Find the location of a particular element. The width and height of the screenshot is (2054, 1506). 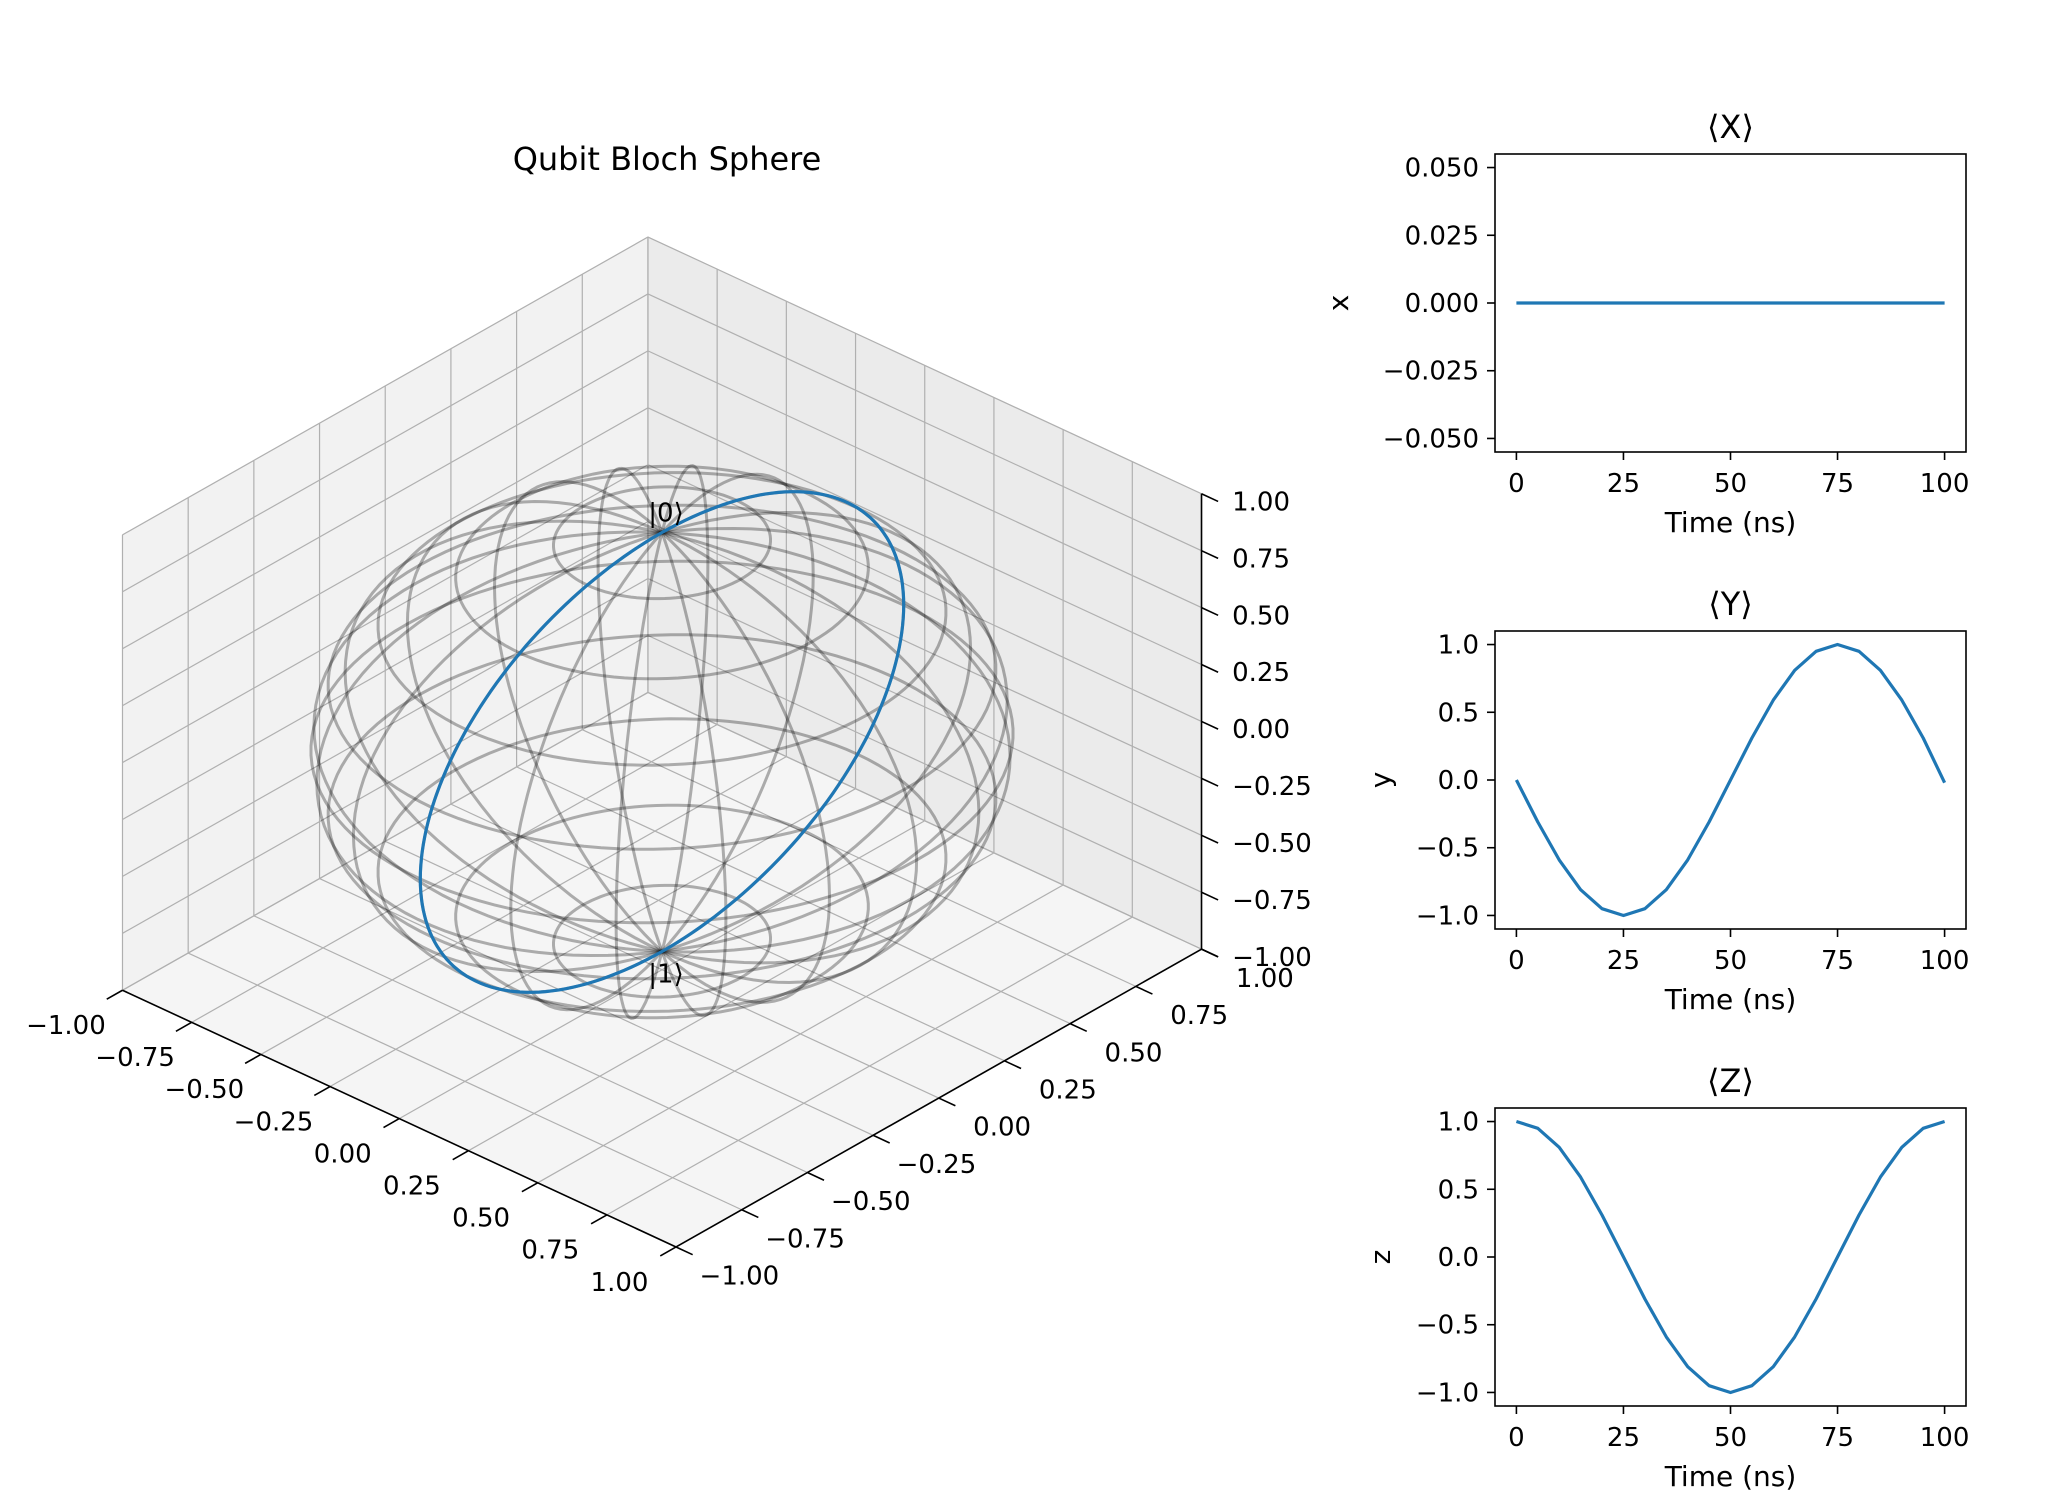

y-tick-label: 0.75 is located at coordinates (1199, 1016).